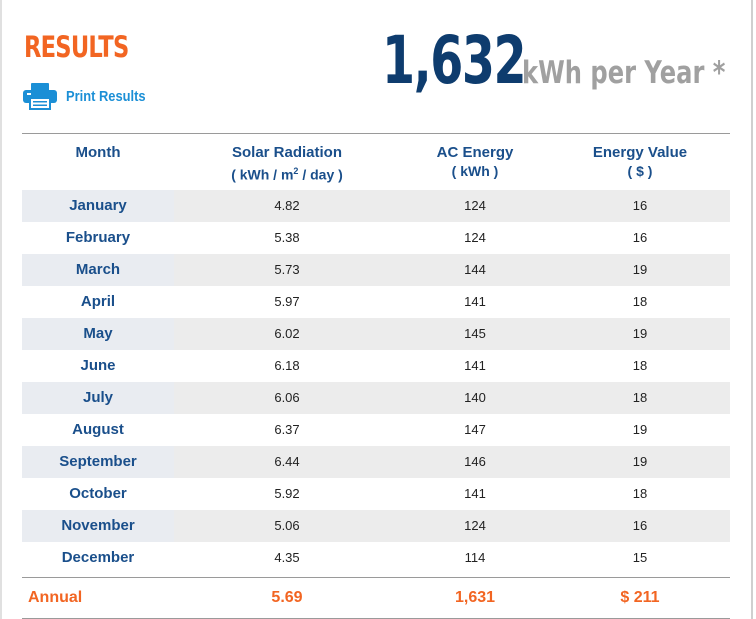 This screenshot has height=619, width=756. Describe the element at coordinates (287, 429) in the screenshot. I see `solar-radiation-cell: 6.37` at that location.